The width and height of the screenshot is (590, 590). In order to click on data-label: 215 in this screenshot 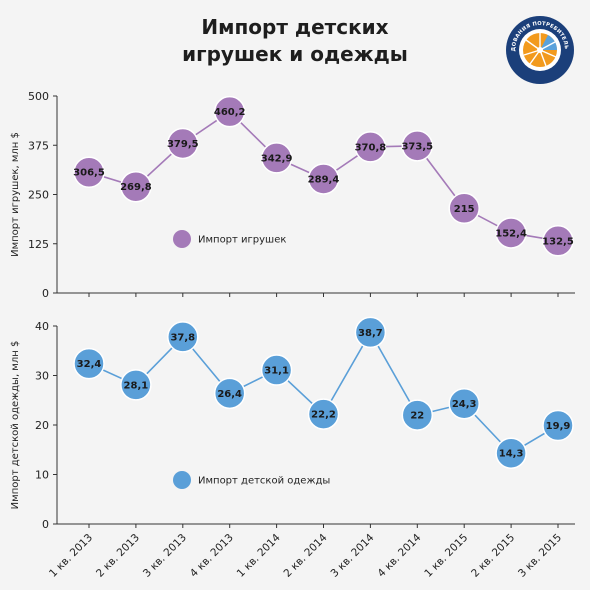, I will do `click(464, 209)`.